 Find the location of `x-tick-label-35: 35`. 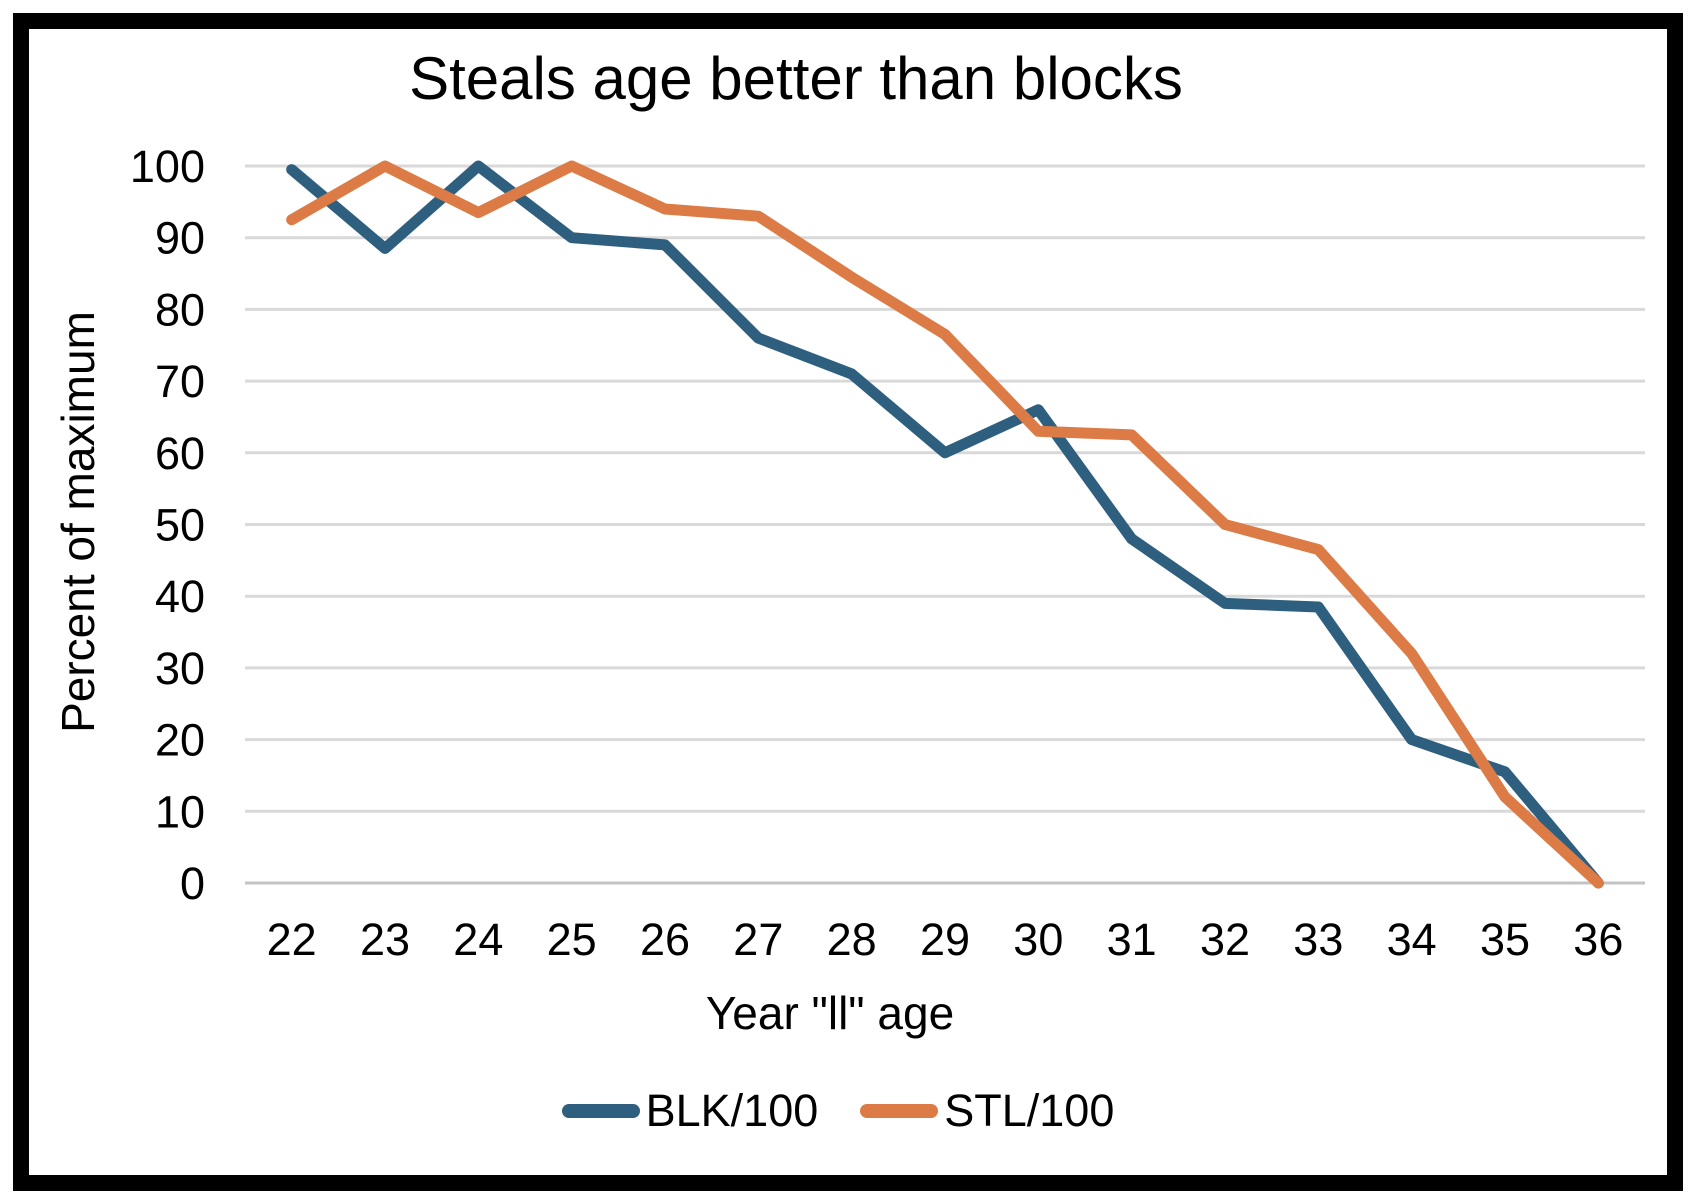

x-tick-label-35: 35 is located at coordinates (1505, 939).